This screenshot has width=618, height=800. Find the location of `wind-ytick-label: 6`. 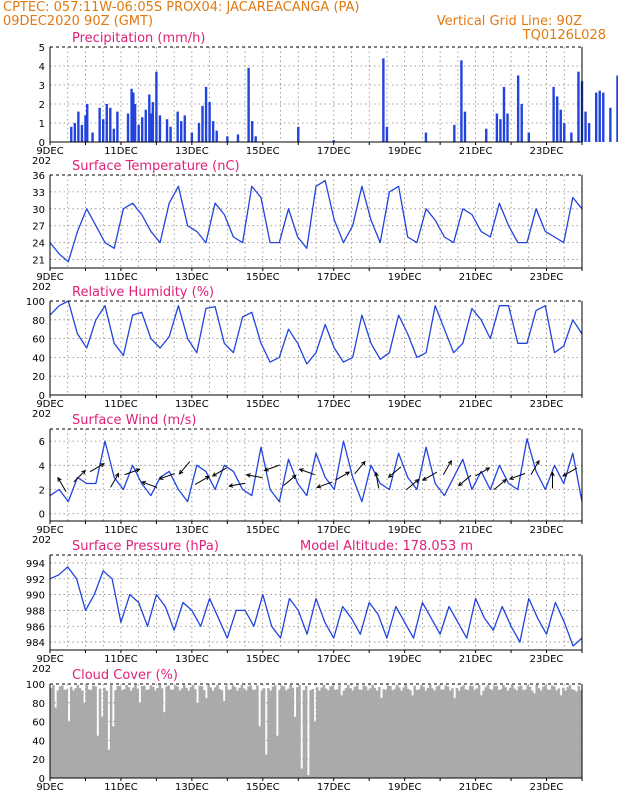

wind-ytick-label: 6 is located at coordinates (42, 442).